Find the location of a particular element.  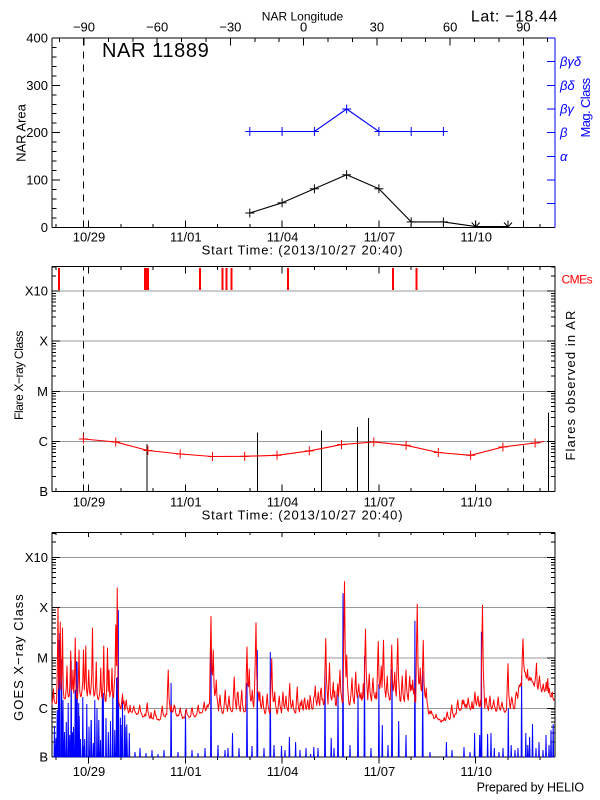

svg-text: 60 is located at coordinates (450, 27).